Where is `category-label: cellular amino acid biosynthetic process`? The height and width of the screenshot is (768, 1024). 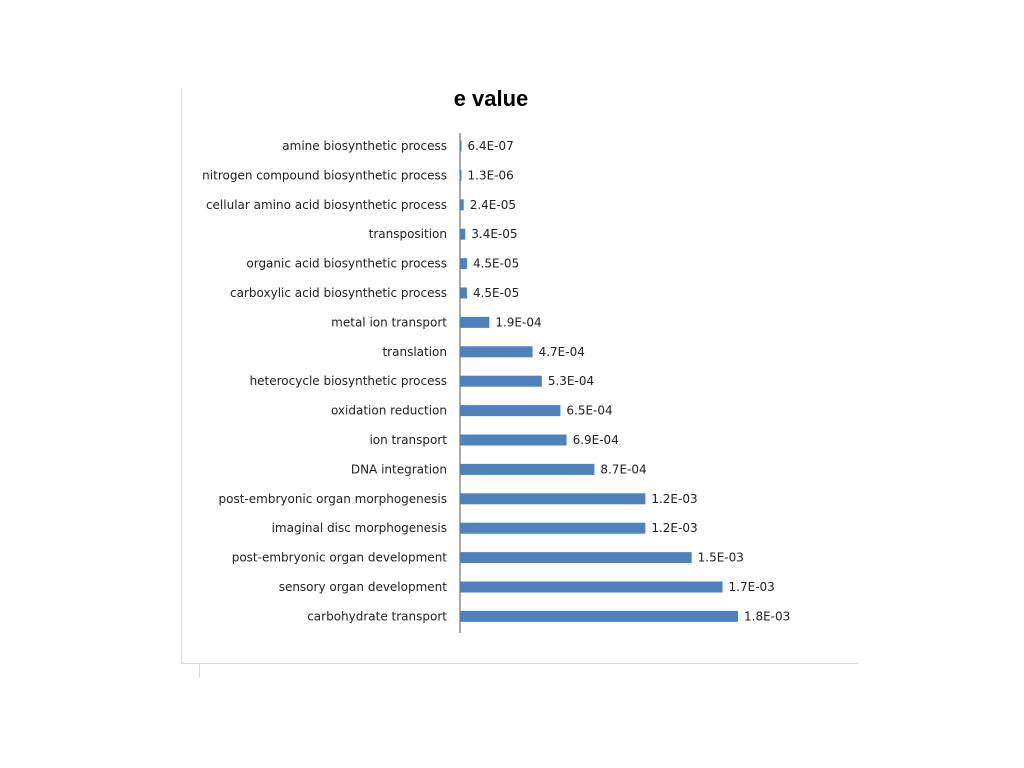 category-label: cellular amino acid biosynthetic process is located at coordinates (326, 205).